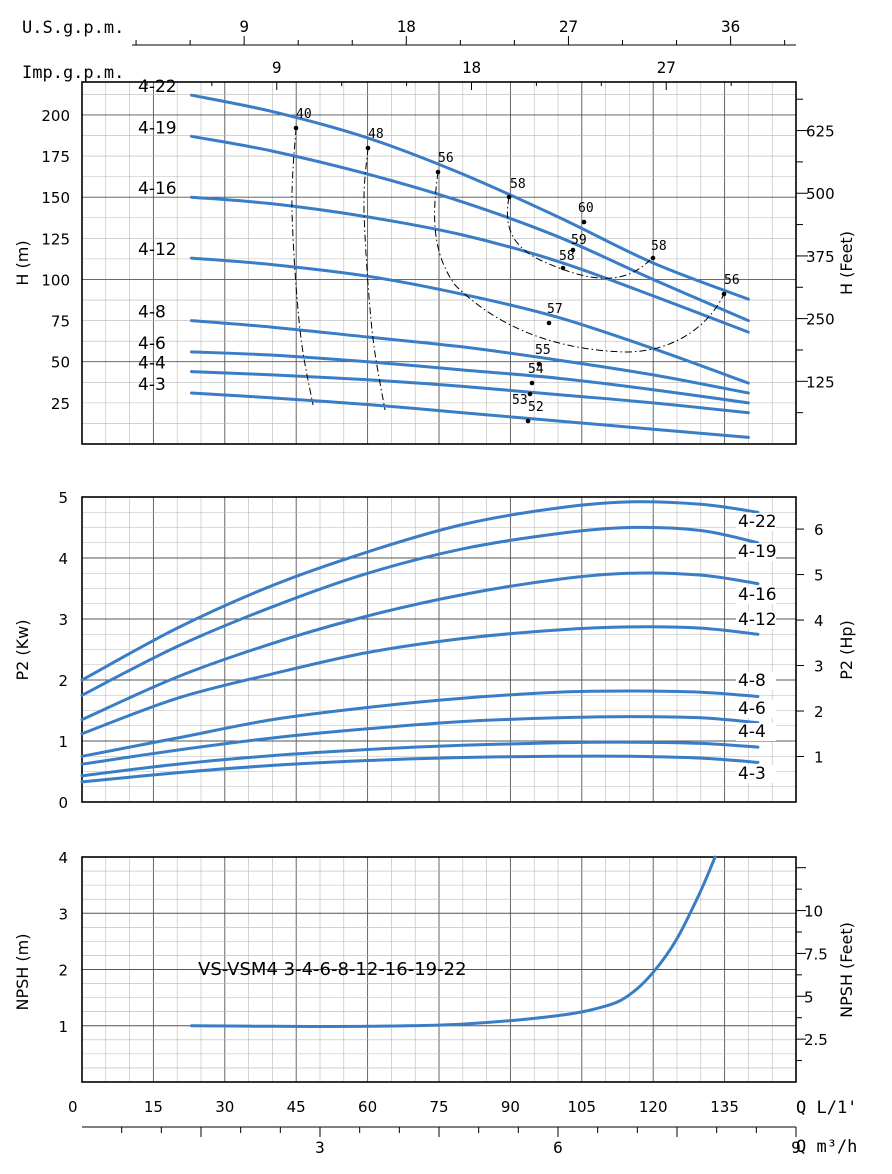  What do you see at coordinates (819, 530) in the screenshot?
I see `power-right-tick-label: 6` at bounding box center [819, 530].